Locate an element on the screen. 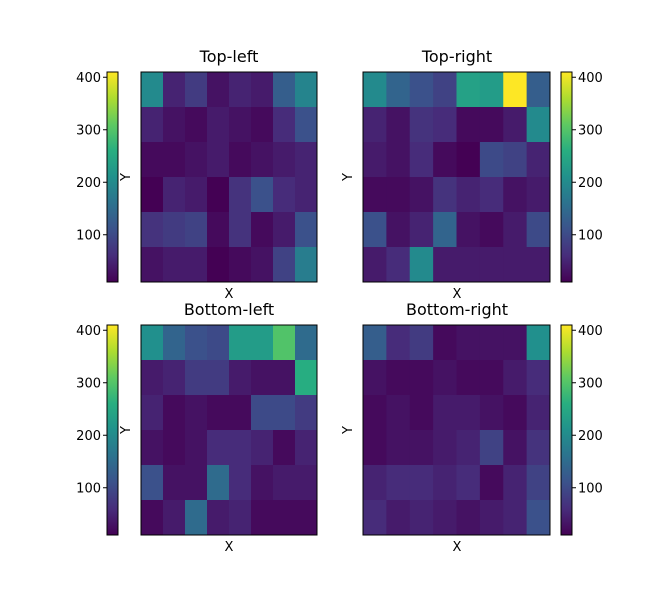 The image size is (664, 601). x-axis-label: X is located at coordinates (457, 547).